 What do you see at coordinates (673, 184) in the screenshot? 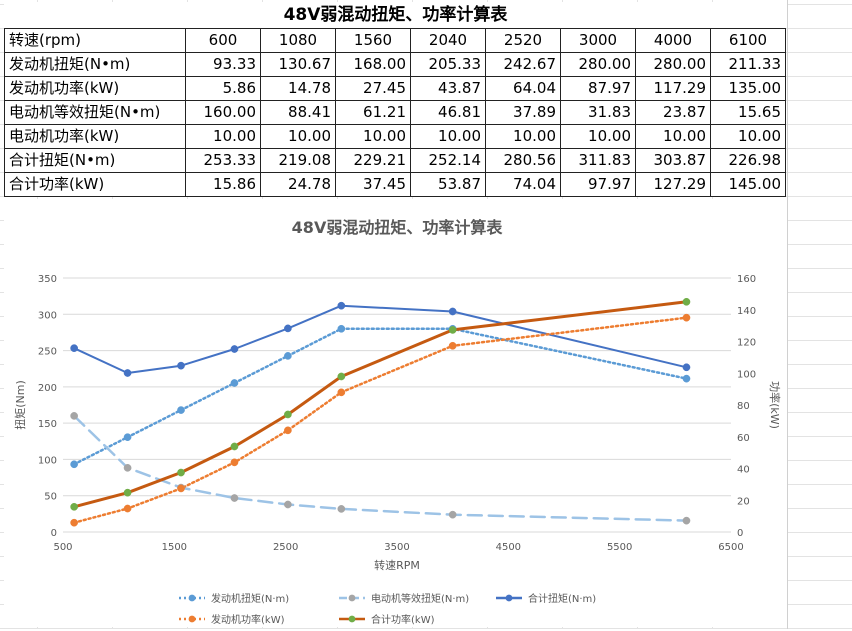
I see `table-cell: 127.29` at bounding box center [673, 184].